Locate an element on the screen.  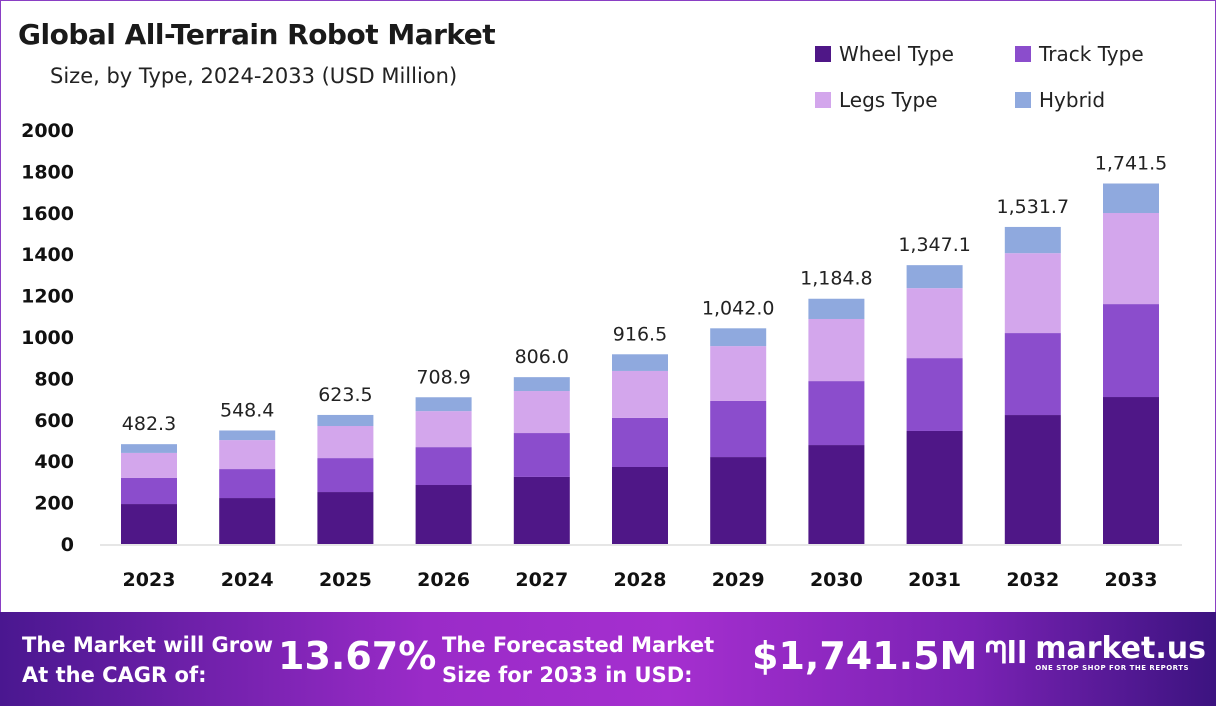
x-tick-label: 2024 is located at coordinates (247, 580).